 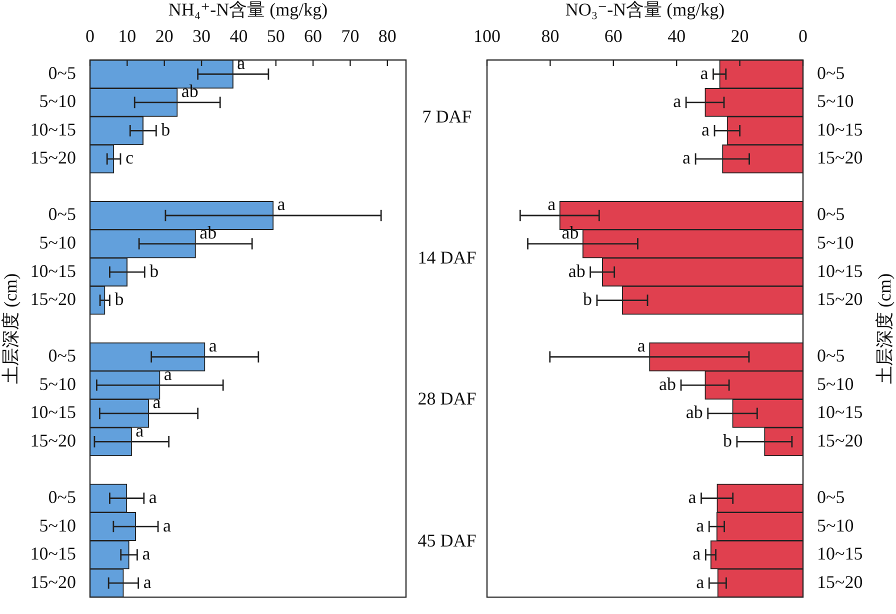 What do you see at coordinates (201, 36) in the screenshot?
I see `x-tick-label: 30` at bounding box center [201, 36].